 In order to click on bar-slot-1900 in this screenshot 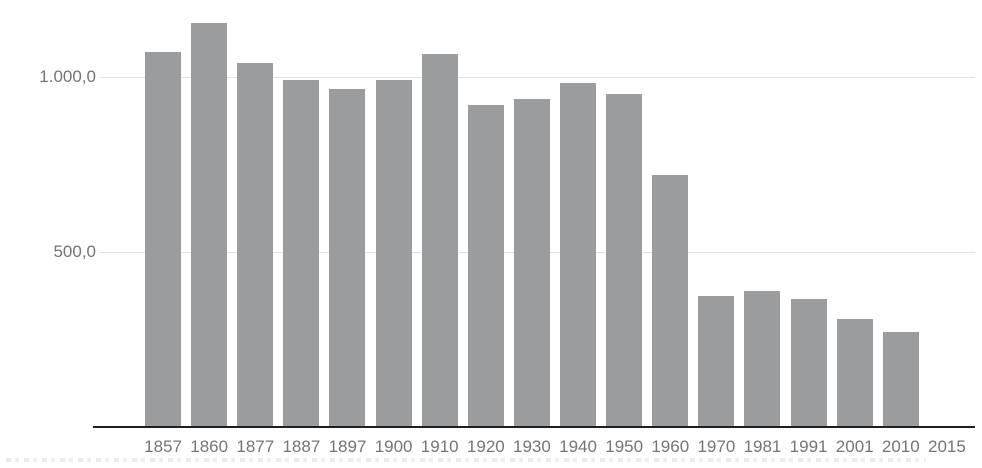, I will do `click(394, 213)`.